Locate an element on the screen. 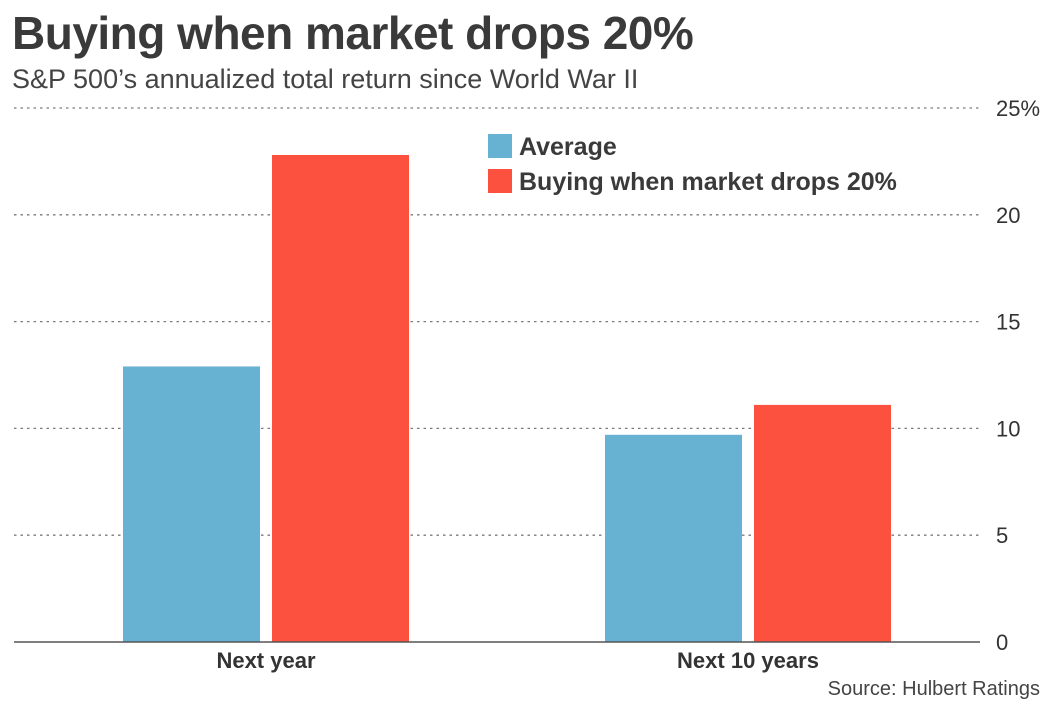  legend-label-drop: Buying when market drops 20% is located at coordinates (708, 182).